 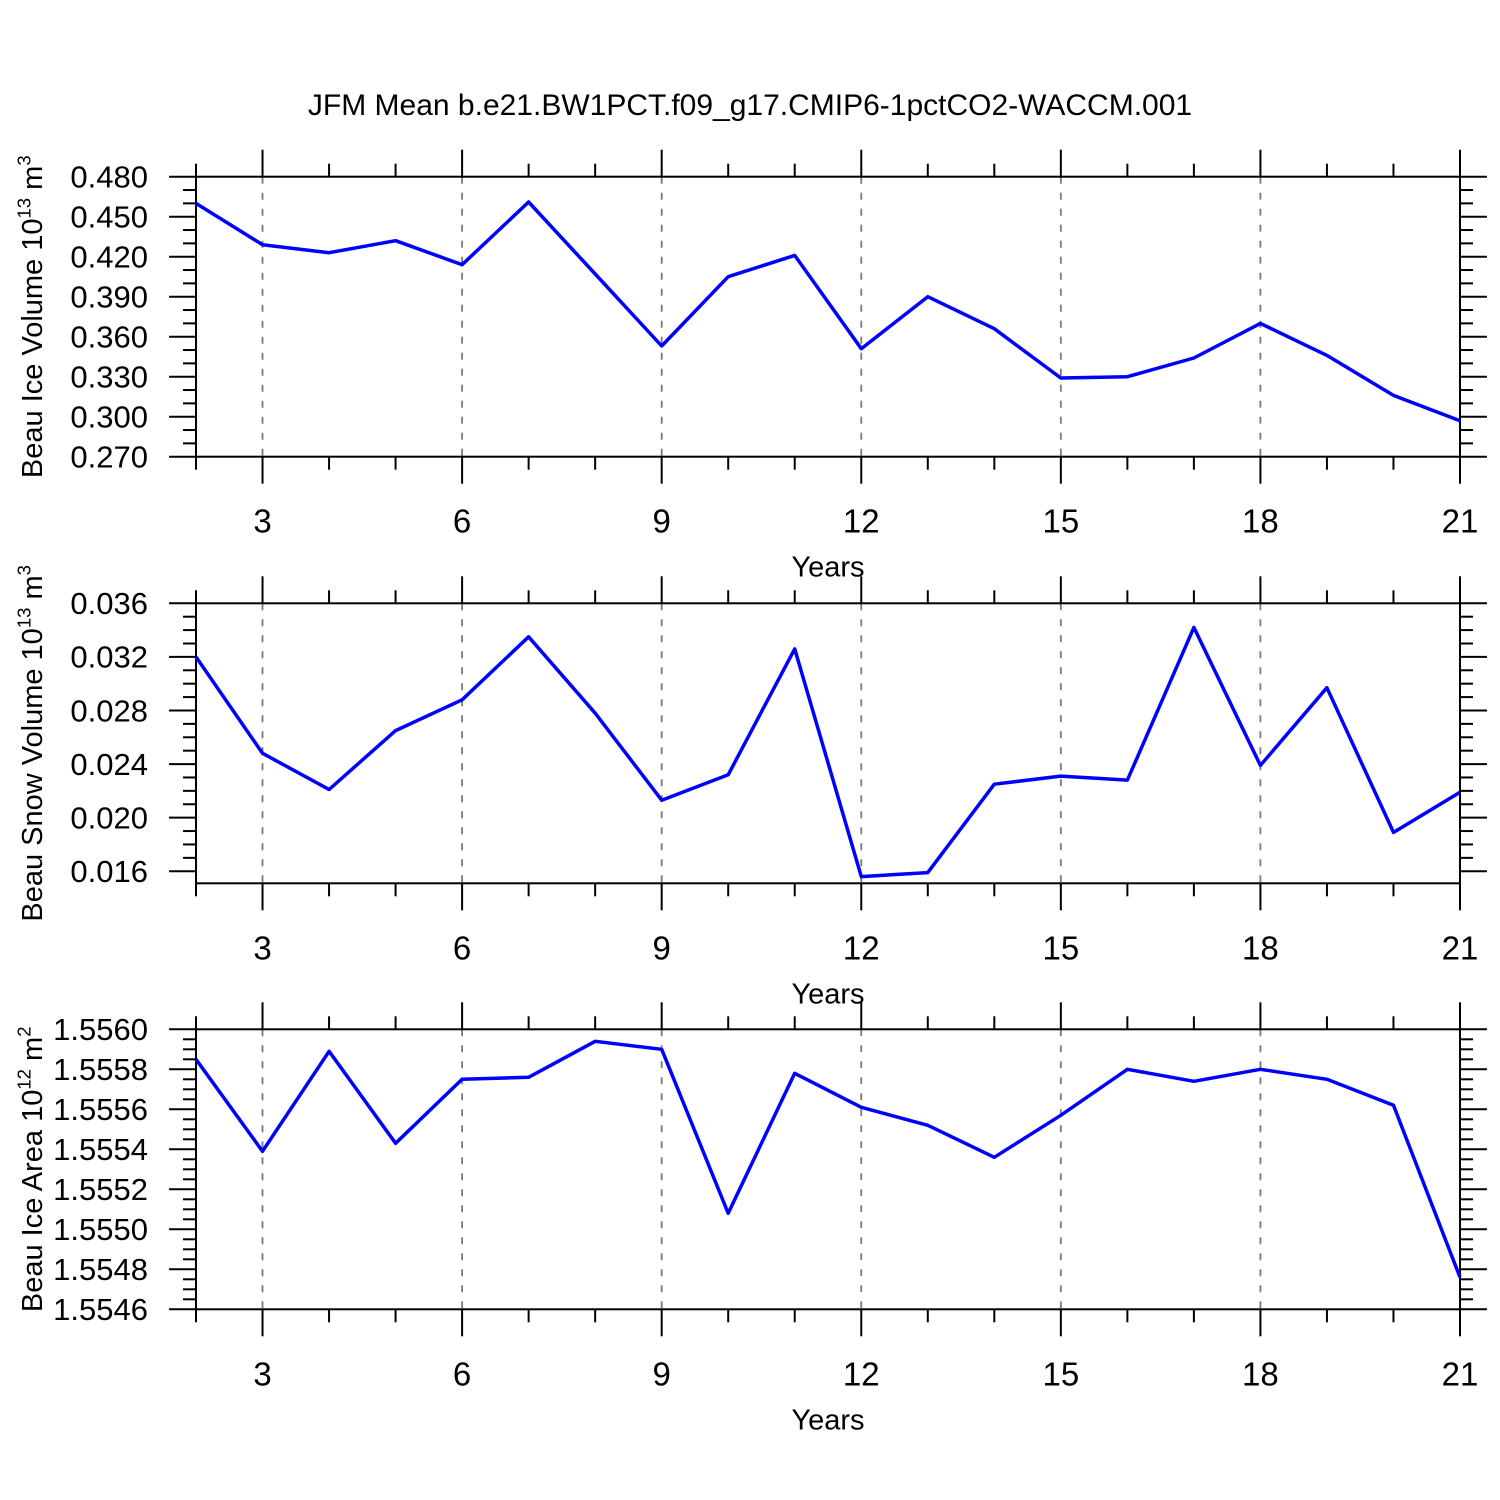 I want to click on y-tick-label: 0.300, so click(x=109, y=417).